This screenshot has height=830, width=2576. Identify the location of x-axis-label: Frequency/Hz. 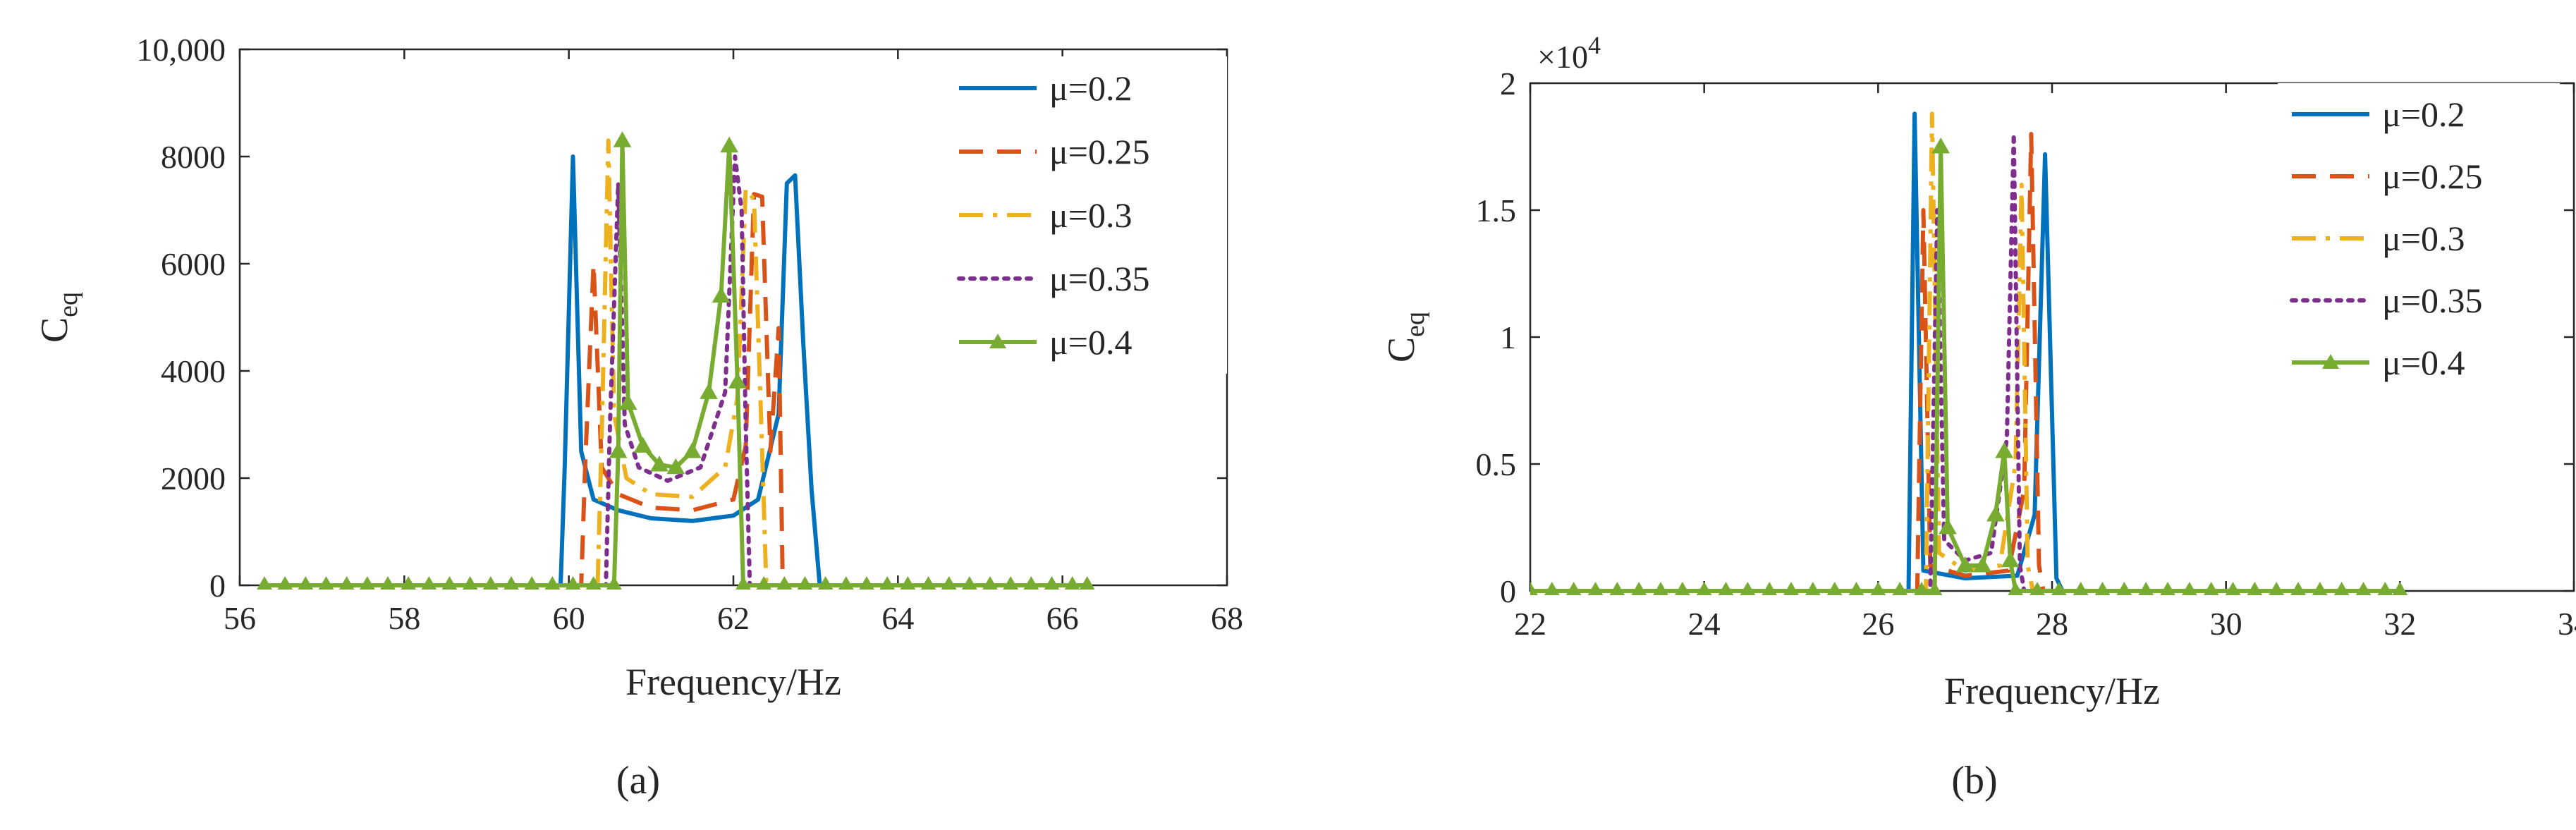
(733, 682).